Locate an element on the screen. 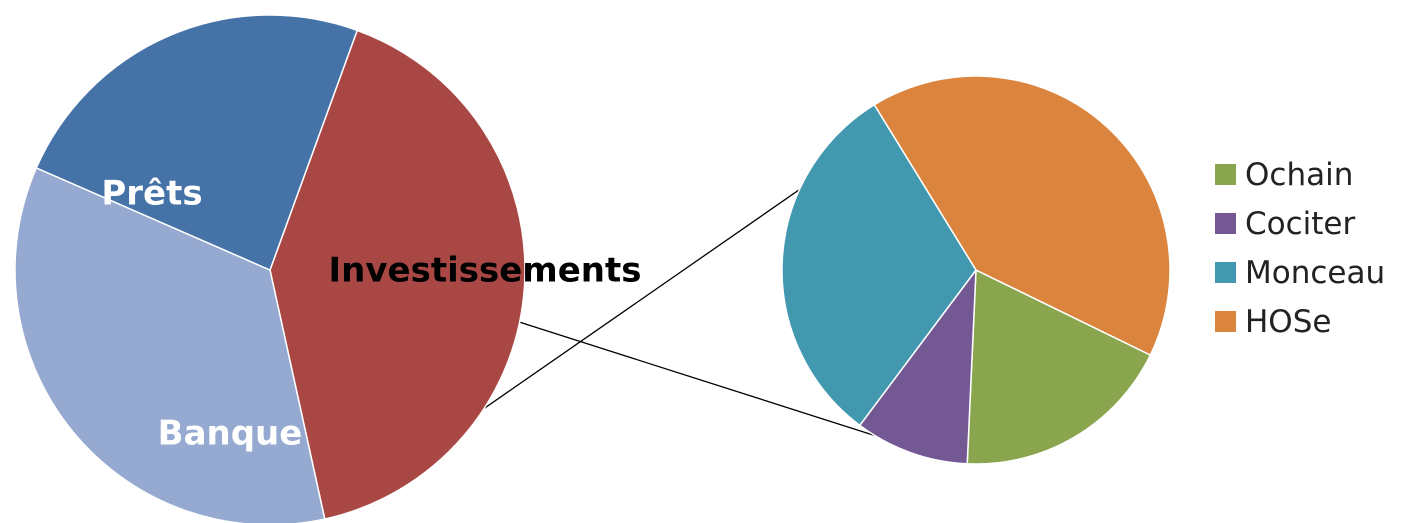 The image size is (1418, 523). legend-item-monceau: Monceau is located at coordinates (1300, 272).